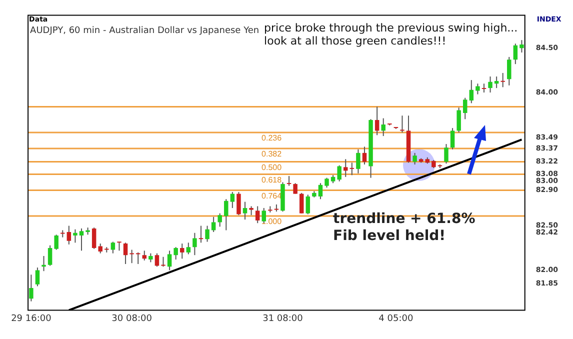 The width and height of the screenshot is (573, 339). I want to click on annotation: 0.500, so click(272, 167).